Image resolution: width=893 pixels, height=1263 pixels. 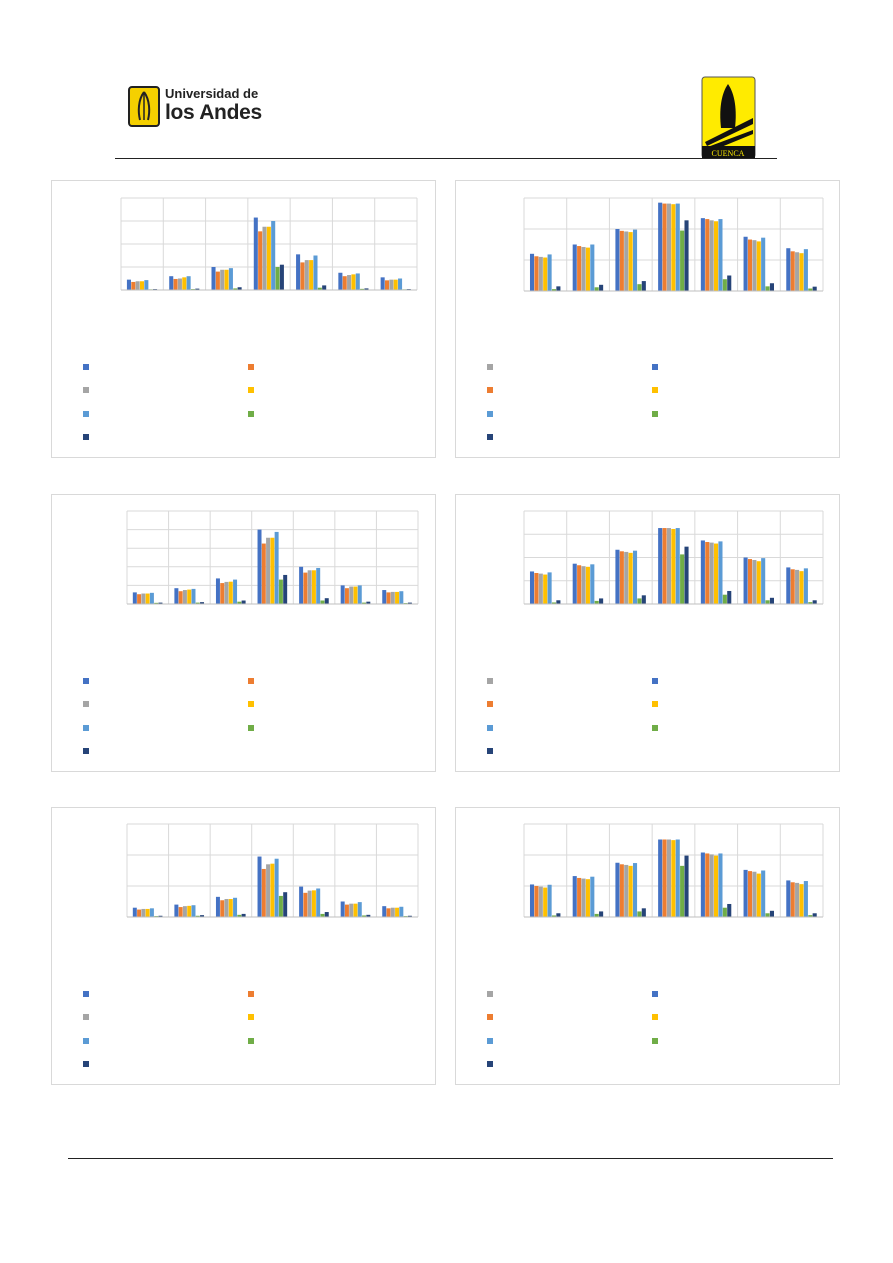 What do you see at coordinates (277, 278) in the screenshot?
I see `bar-s6-c4` at bounding box center [277, 278].